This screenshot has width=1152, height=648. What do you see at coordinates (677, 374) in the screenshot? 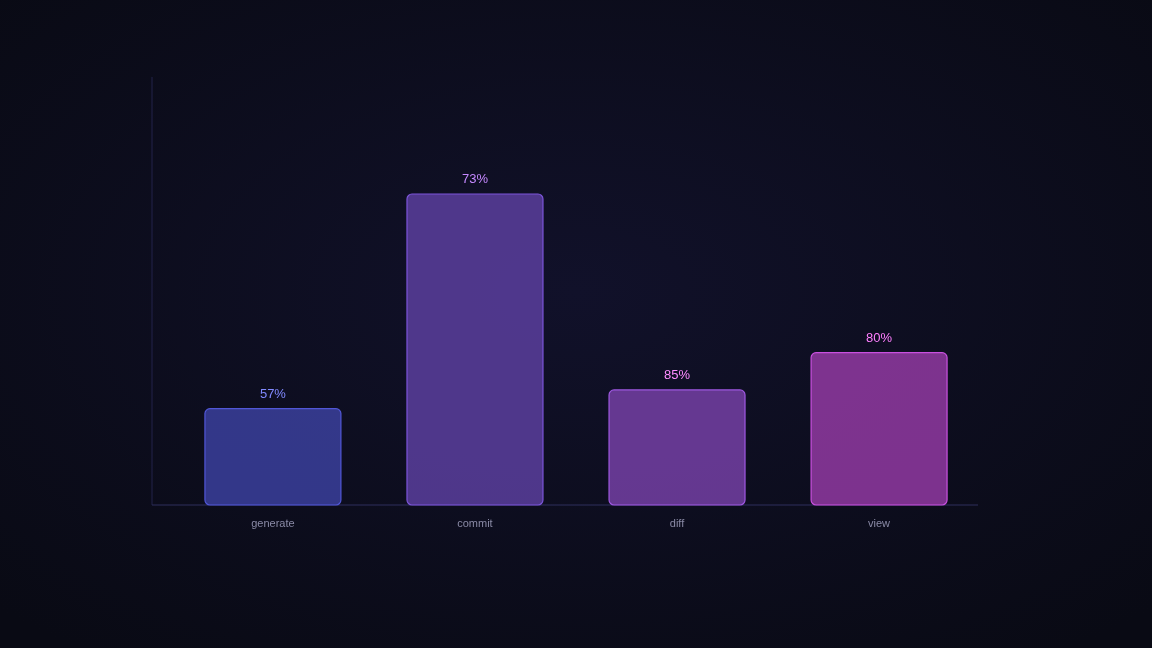
I see `annotation: 85%` at bounding box center [677, 374].